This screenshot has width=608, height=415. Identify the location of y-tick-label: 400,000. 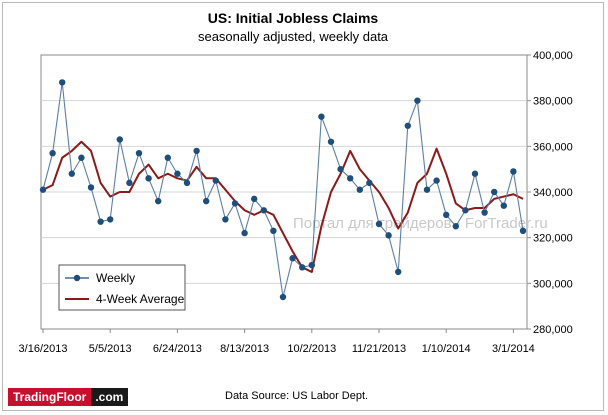
(553, 56).